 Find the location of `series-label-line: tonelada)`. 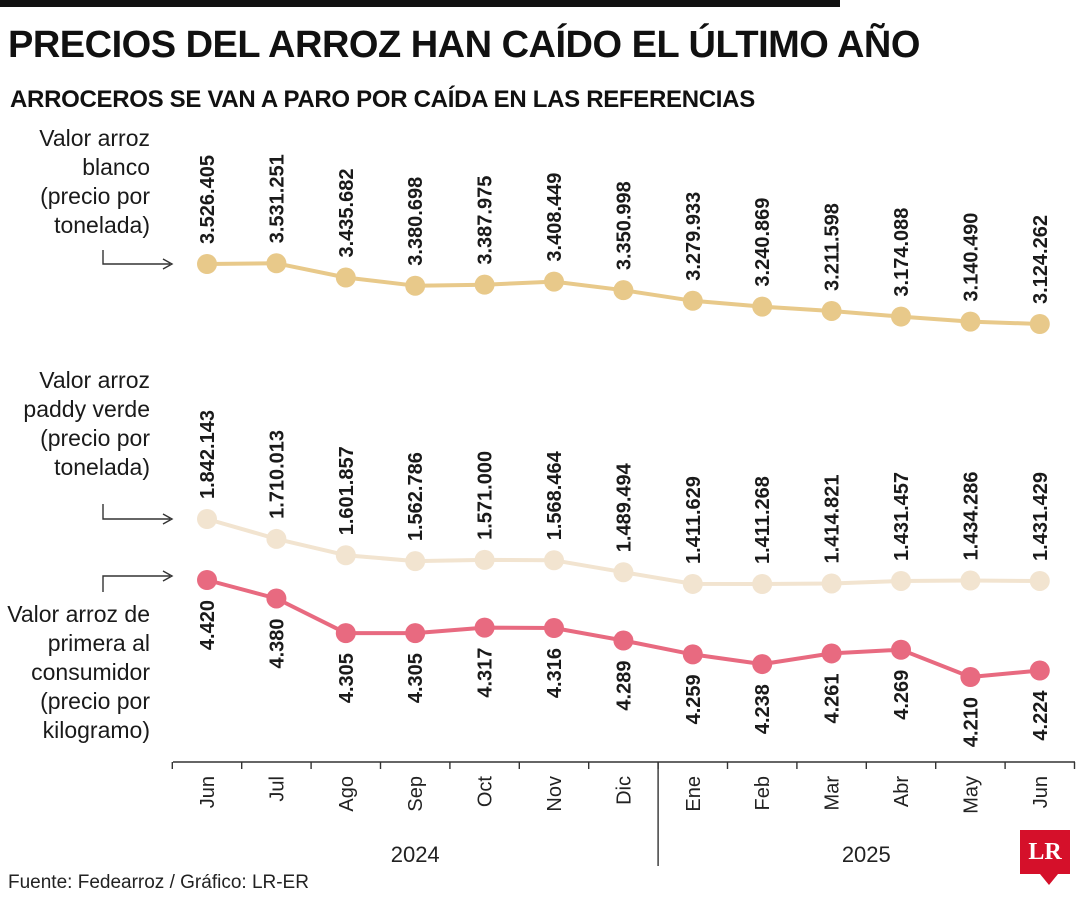

series-label-line: tonelada) is located at coordinates (102, 467).